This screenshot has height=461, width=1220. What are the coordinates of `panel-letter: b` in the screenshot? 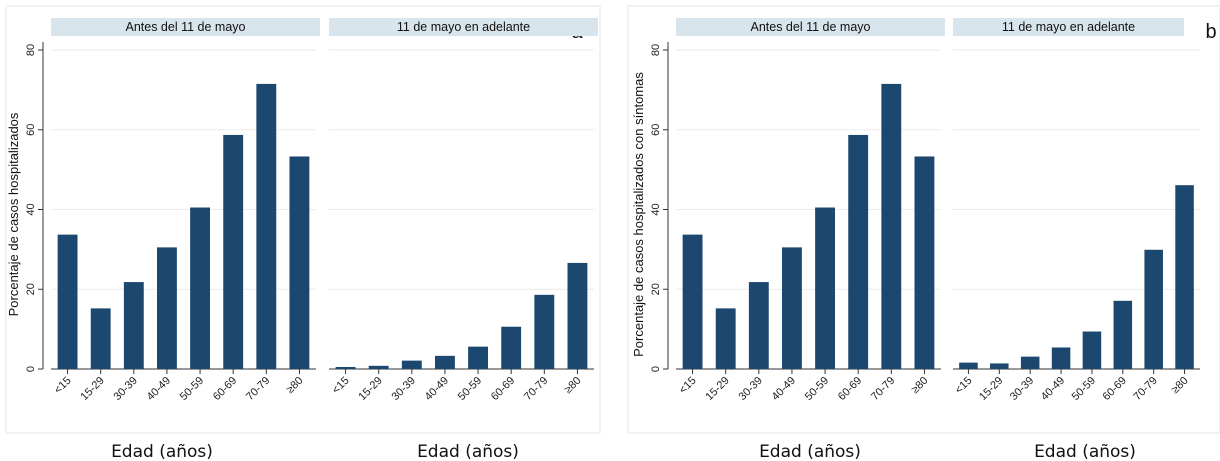 It's located at (1210, 32).